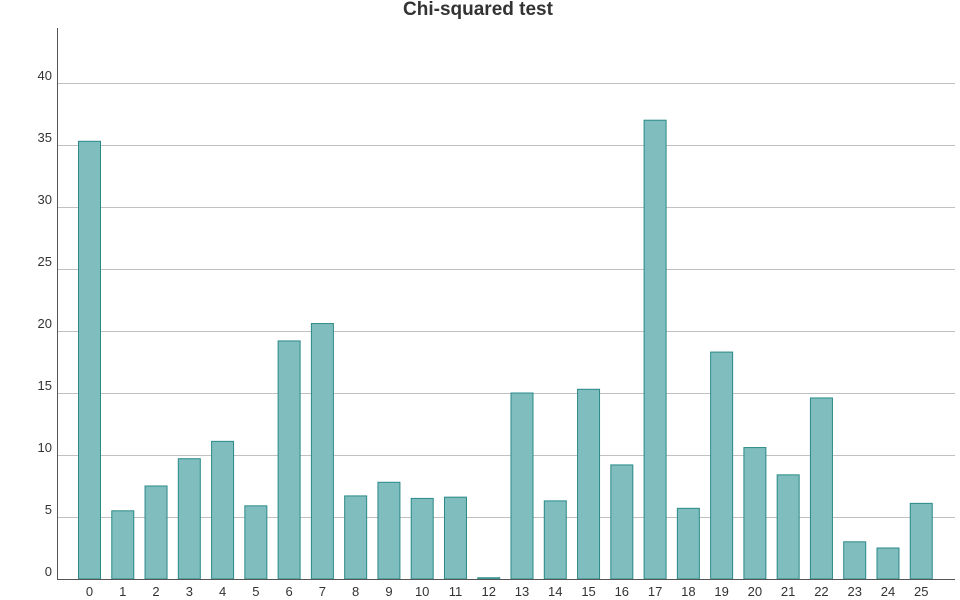  I want to click on x-tick-label: 21, so click(788, 591).